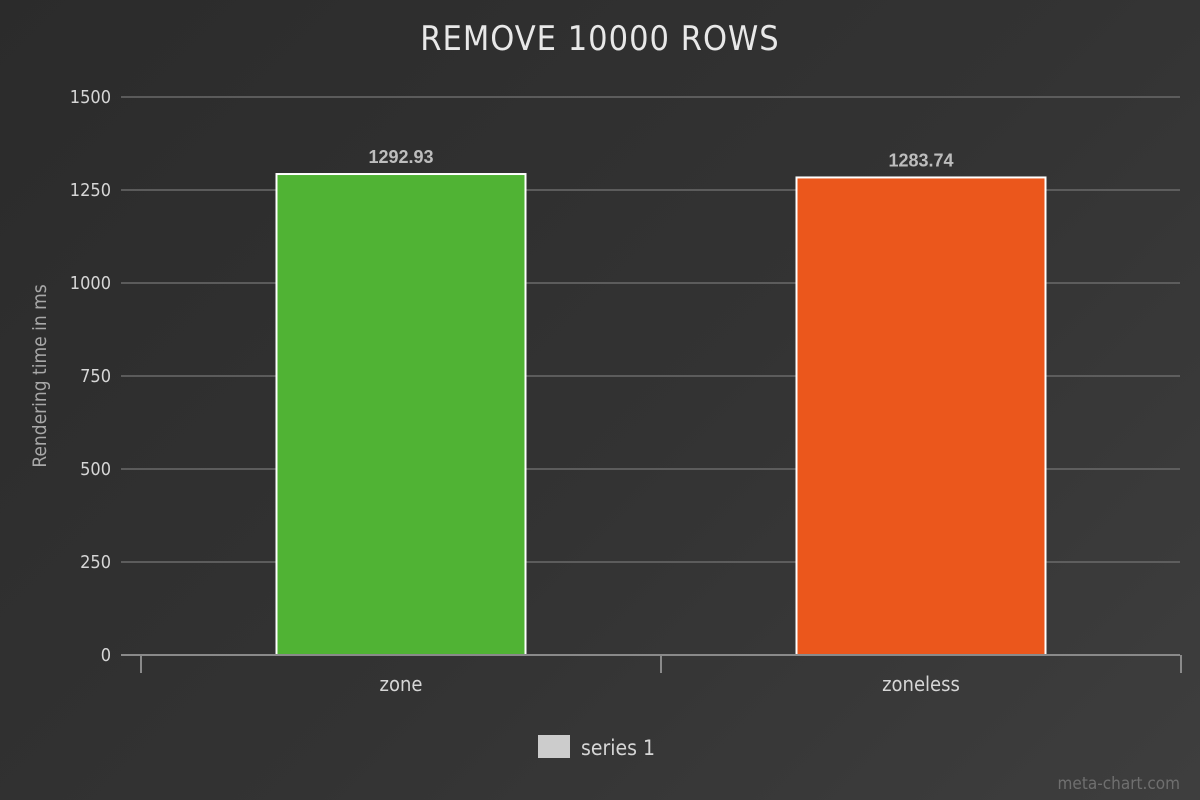 The height and width of the screenshot is (800, 1200). What do you see at coordinates (921, 684) in the screenshot?
I see `x-tick-label: zoneless` at bounding box center [921, 684].